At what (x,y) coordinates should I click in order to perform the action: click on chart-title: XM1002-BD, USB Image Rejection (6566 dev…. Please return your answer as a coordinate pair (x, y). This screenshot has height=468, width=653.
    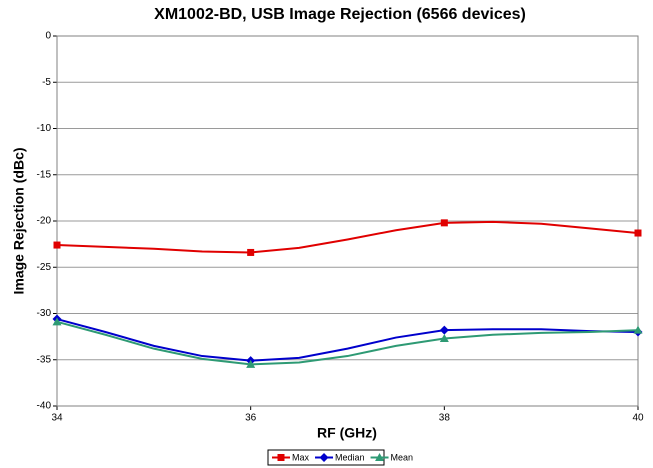
    Looking at the image, I should click on (340, 14).